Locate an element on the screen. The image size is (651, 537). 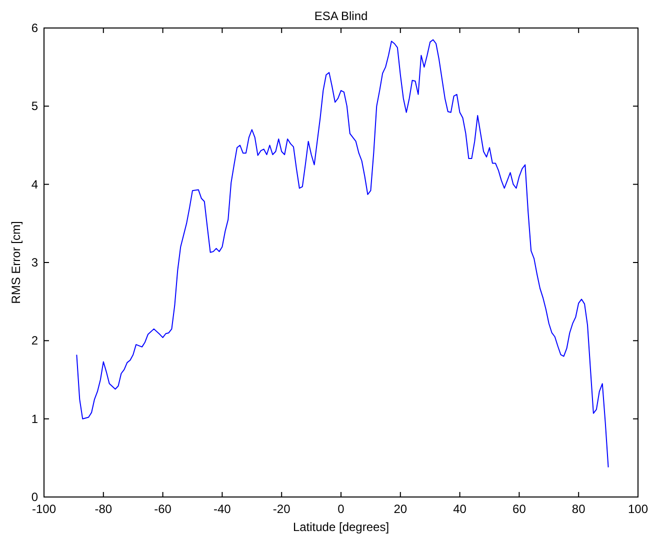
y-tick-label: 5 is located at coordinates (34, 106).